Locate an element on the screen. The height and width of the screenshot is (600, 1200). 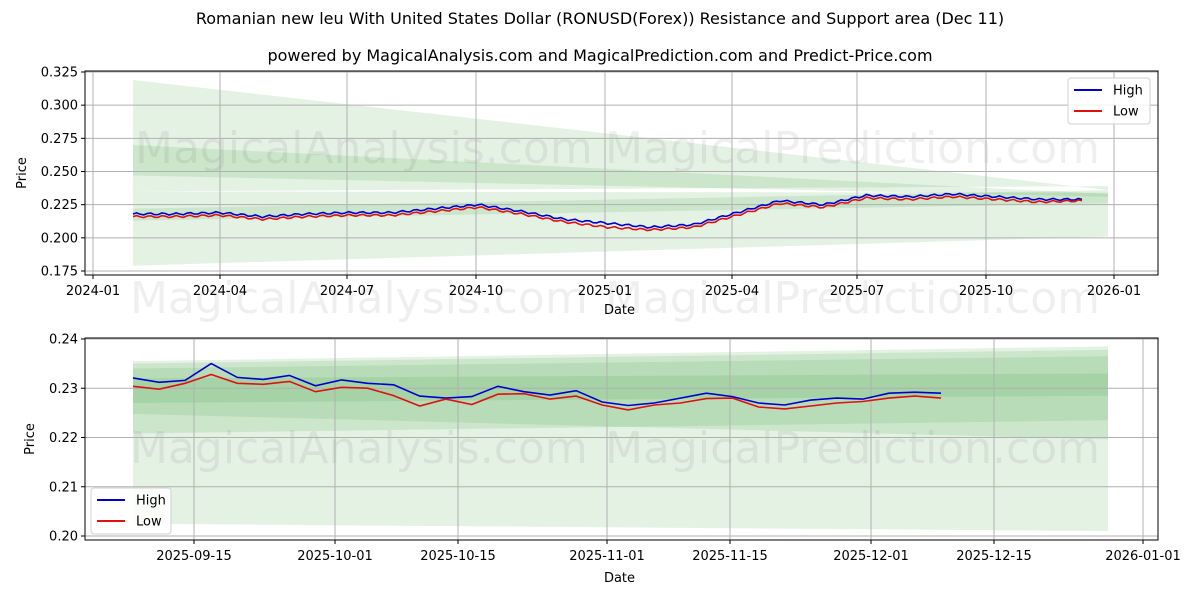
y-tick-label: 0.175 is located at coordinates (59, 272).